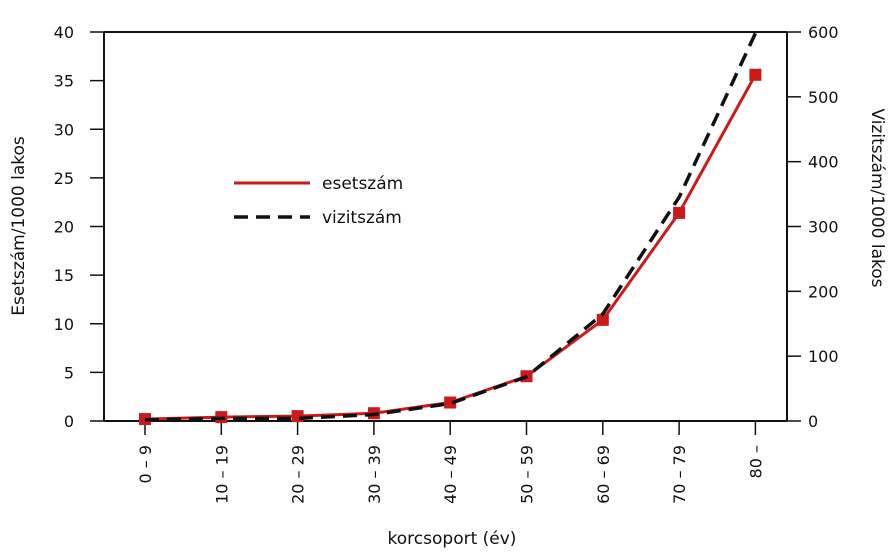 The height and width of the screenshot is (553, 893). I want to click on y-right-tick-label: 500, so click(823, 97).